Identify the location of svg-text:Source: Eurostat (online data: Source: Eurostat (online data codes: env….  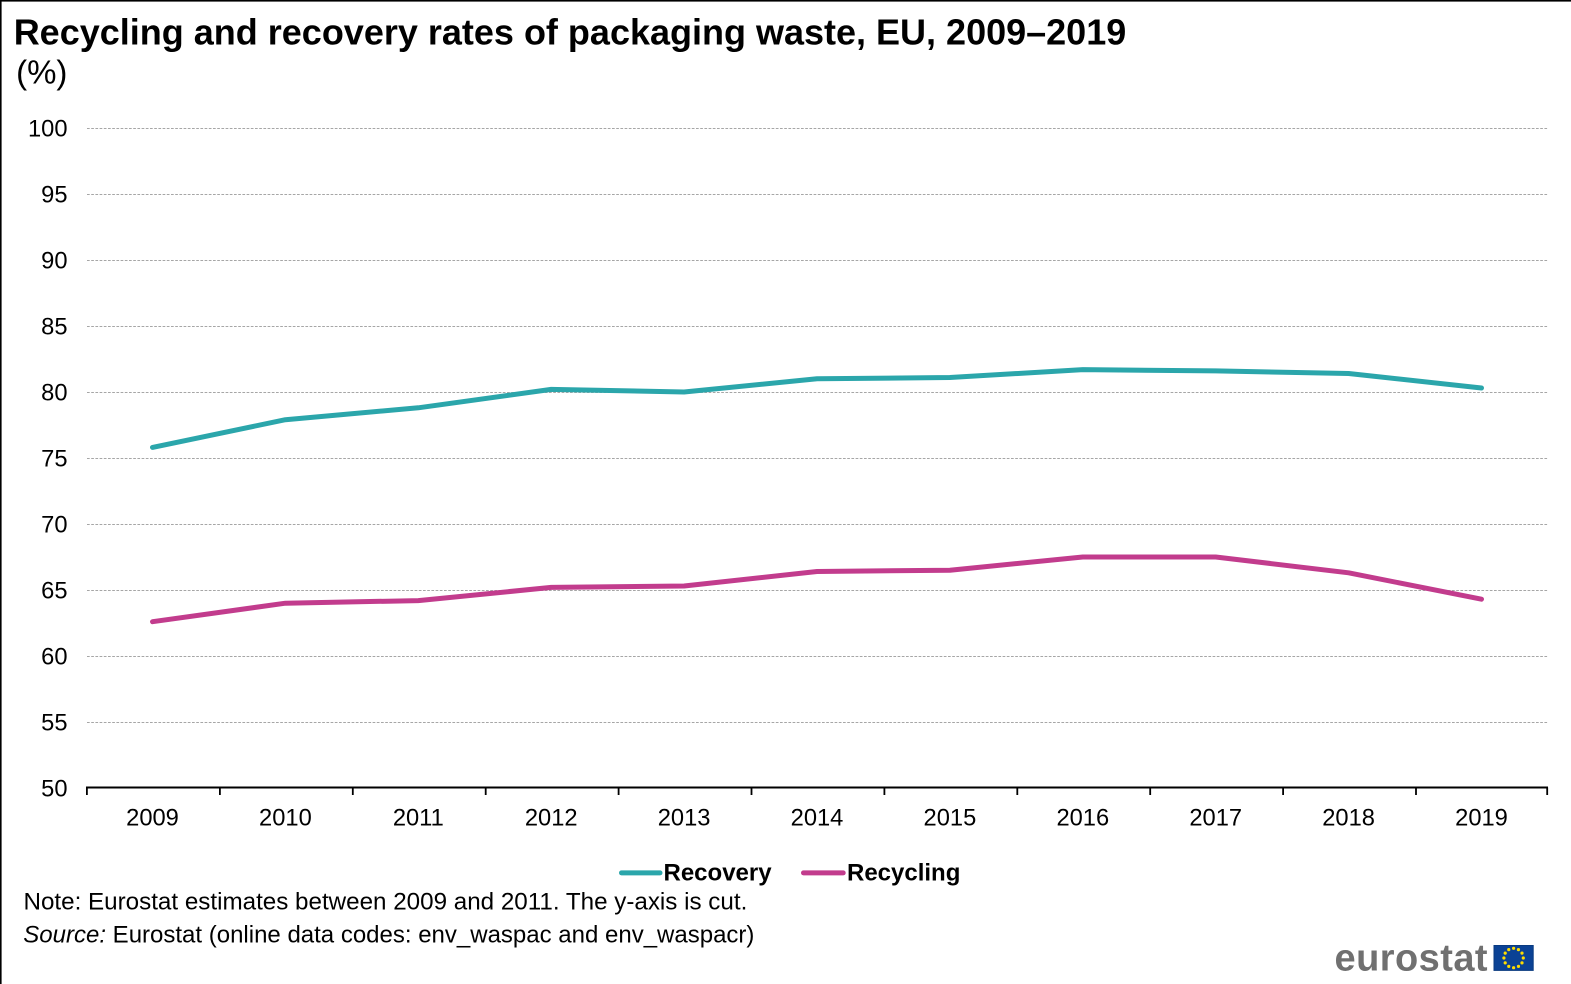
(388, 934).